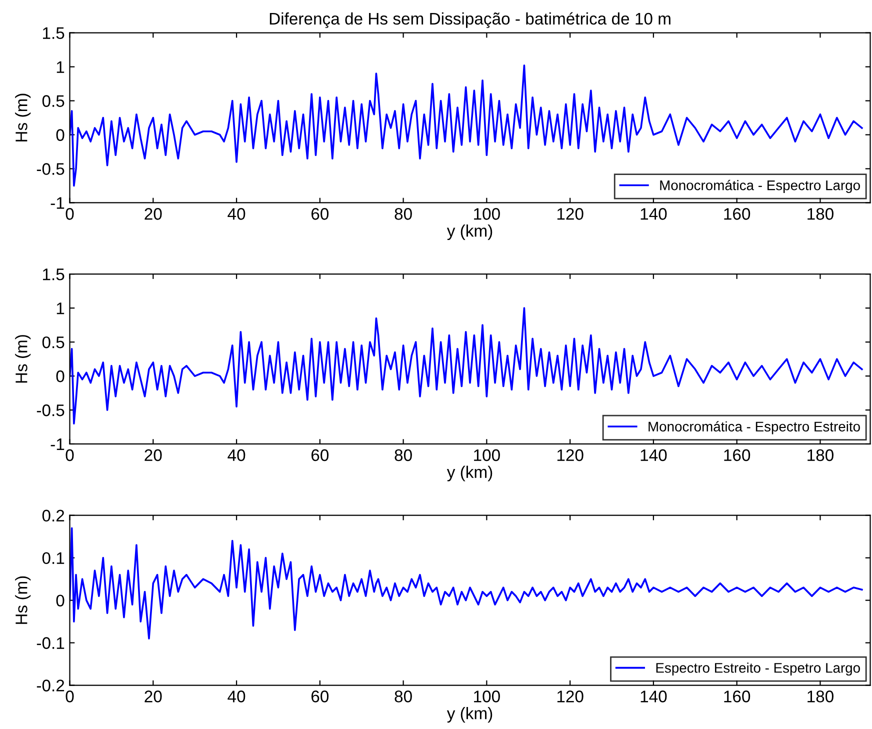  What do you see at coordinates (53, 516) in the screenshot?
I see `y-tick-label: 0.2` at bounding box center [53, 516].